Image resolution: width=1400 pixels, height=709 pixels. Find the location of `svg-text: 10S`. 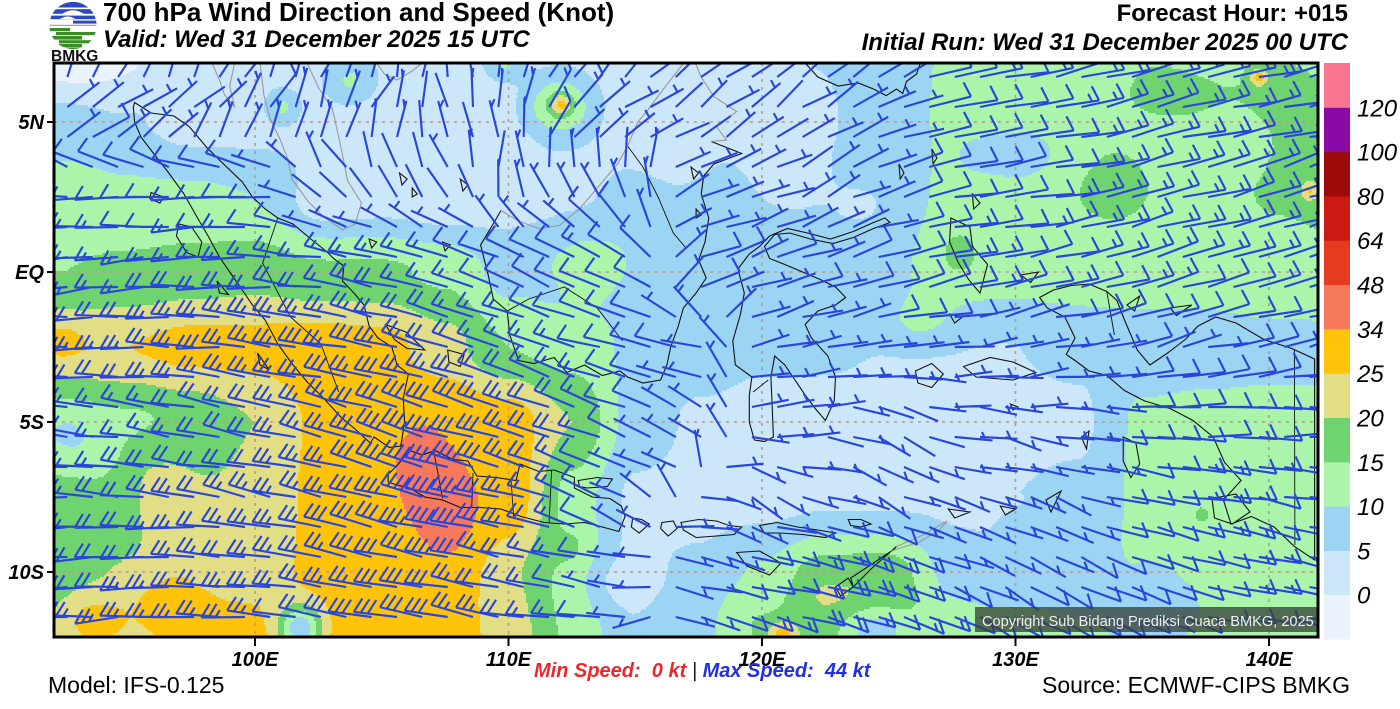

svg-text: 10S is located at coordinates (26, 573).